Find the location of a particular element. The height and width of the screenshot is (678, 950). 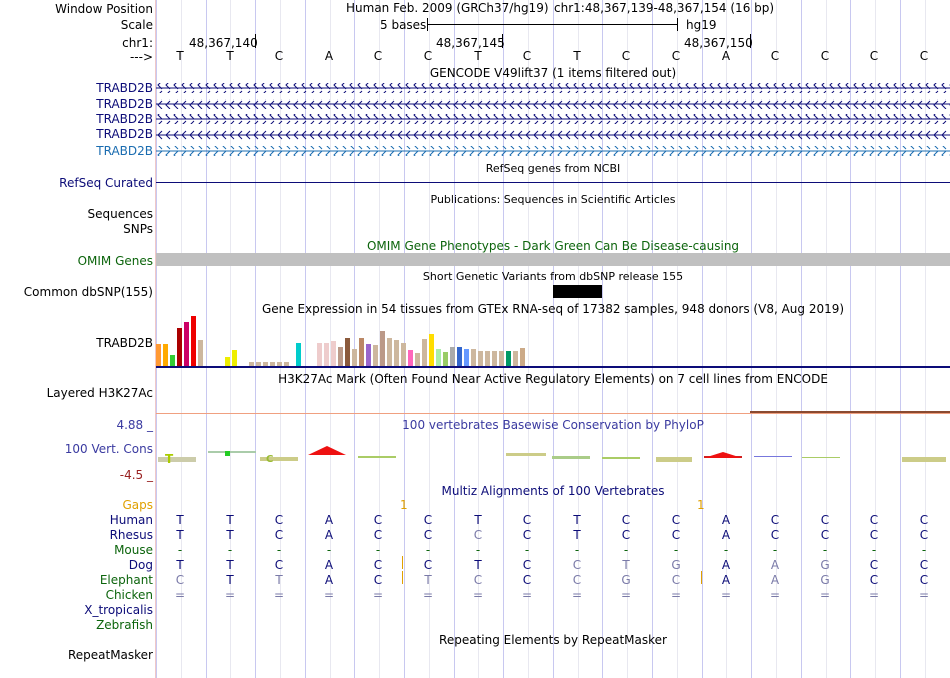

refseq-title: RefSeq genes from NCBI is located at coordinates (553, 168).